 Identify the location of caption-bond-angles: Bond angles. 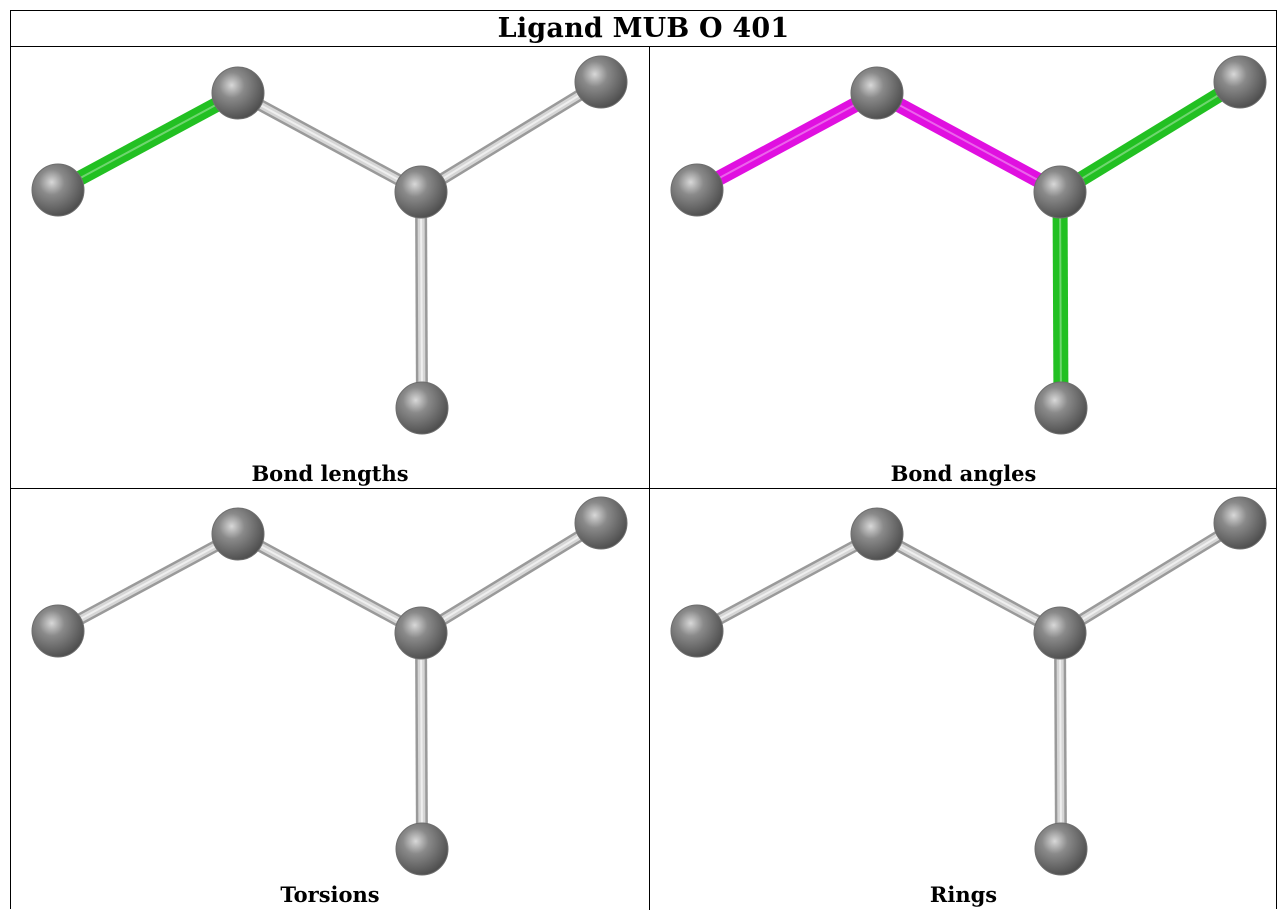
(963, 473).